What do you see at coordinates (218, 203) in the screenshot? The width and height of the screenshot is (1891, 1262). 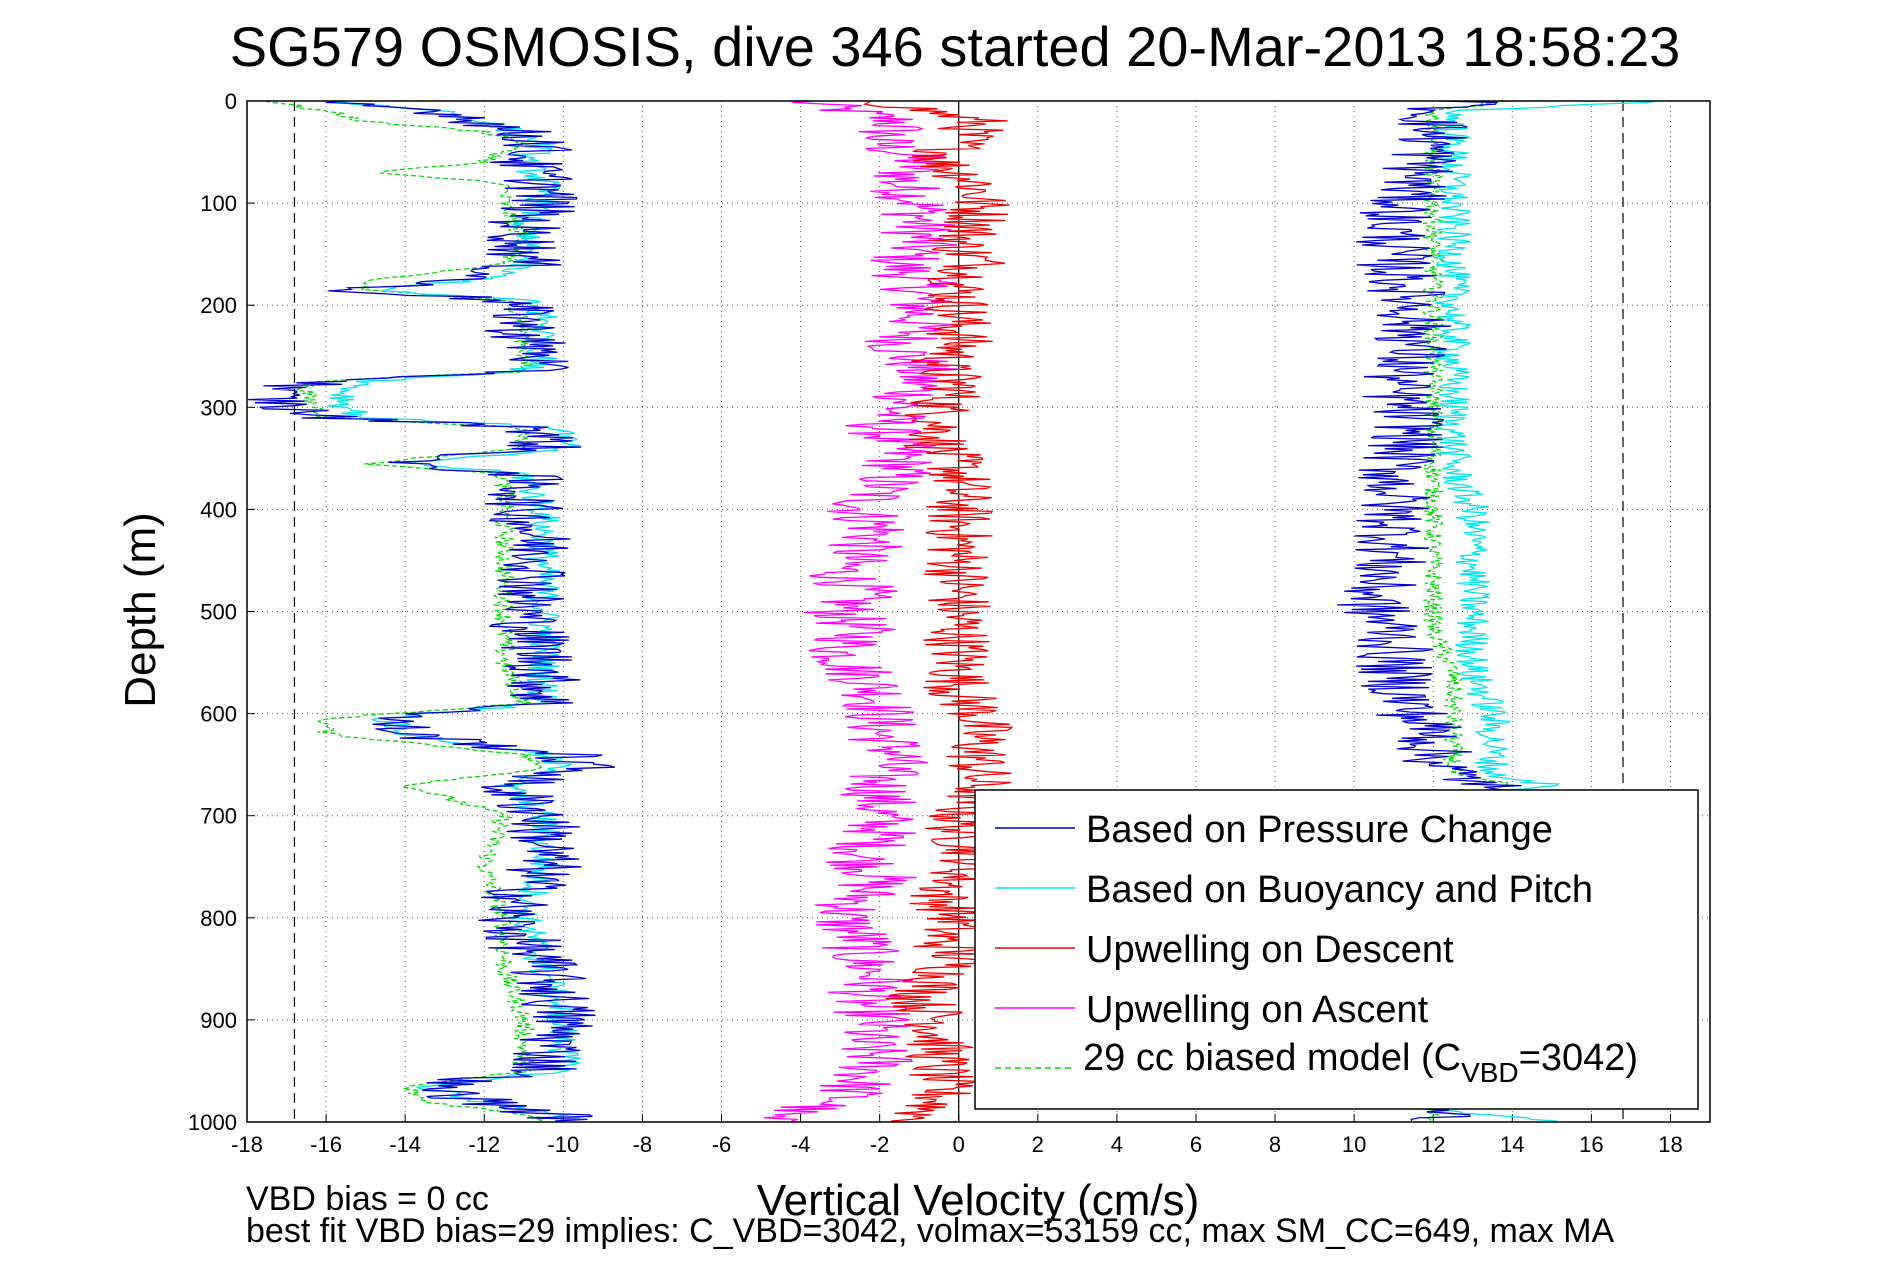 I see `y-tick-label: 100` at bounding box center [218, 203].